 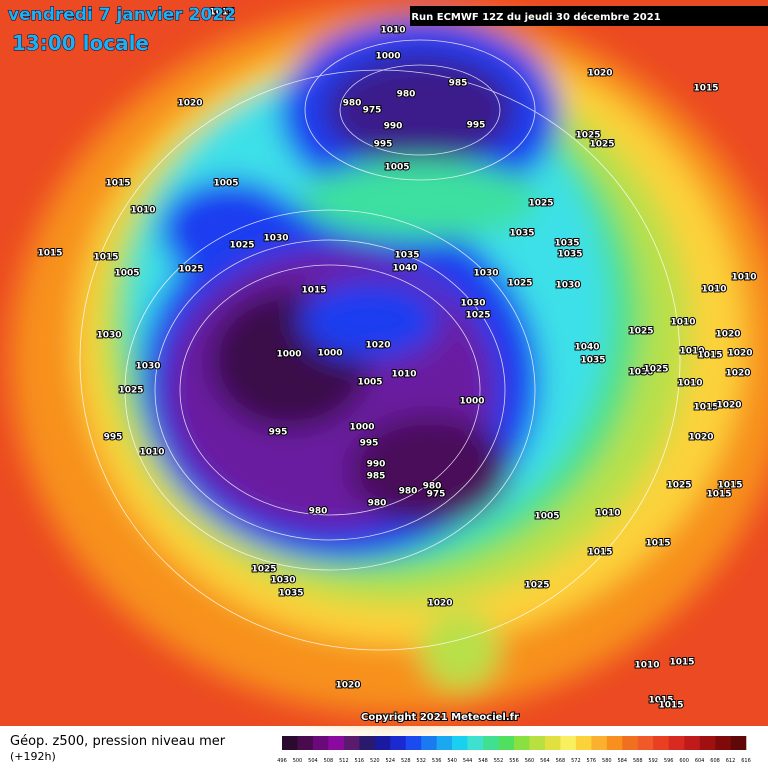 What do you see at coordinates (545, 761) in the screenshot?
I see `colorbar-label: 564` at bounding box center [545, 761].